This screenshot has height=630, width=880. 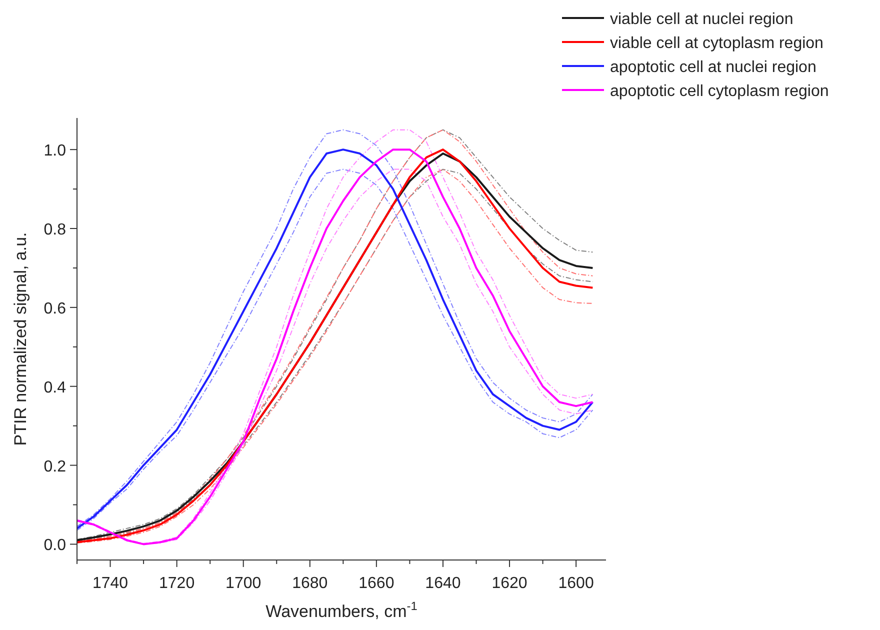 What do you see at coordinates (376, 583) in the screenshot?
I see `x-tick-label: 1660` at bounding box center [376, 583].